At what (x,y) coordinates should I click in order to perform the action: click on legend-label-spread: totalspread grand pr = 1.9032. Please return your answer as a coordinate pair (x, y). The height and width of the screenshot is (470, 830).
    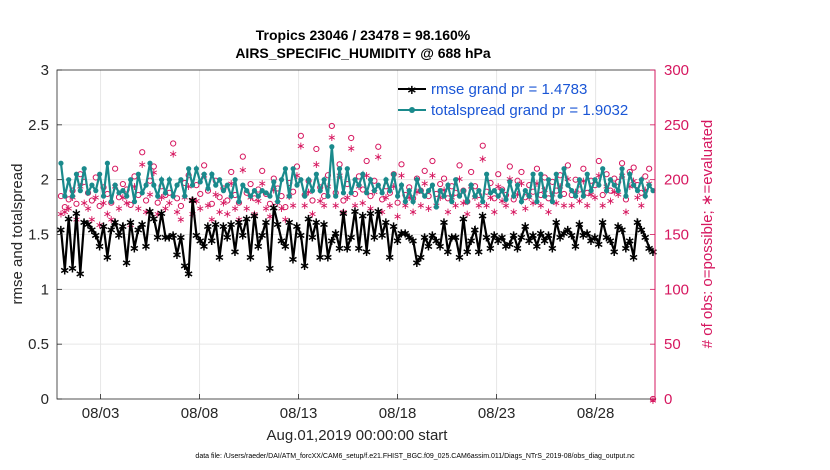
    Looking at the image, I should click on (529, 110).